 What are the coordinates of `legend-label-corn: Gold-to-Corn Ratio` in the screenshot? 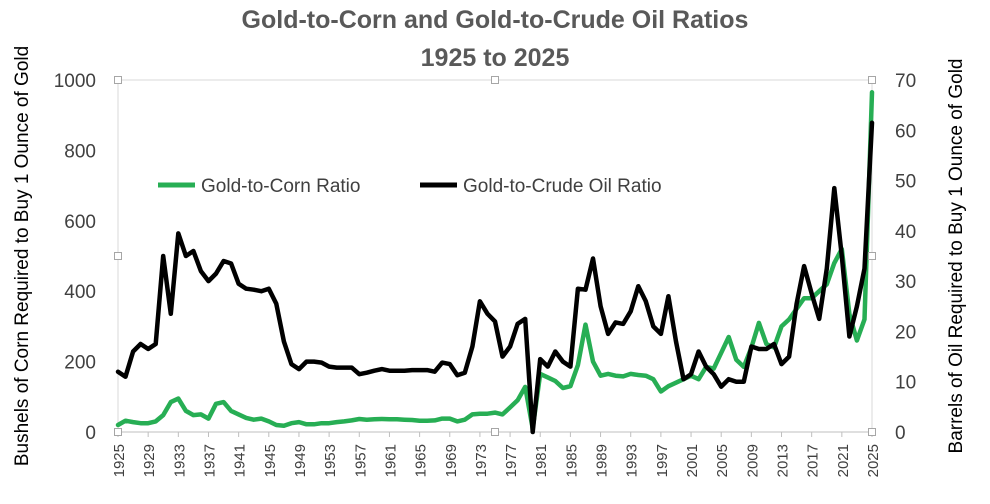 It's located at (280, 186).